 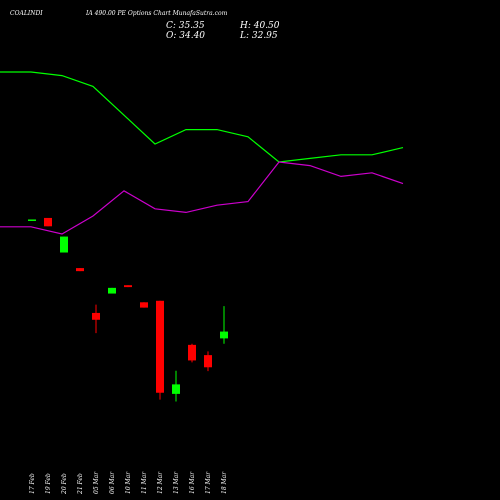 I want to click on symbol-label: COALINDI, so click(x=26, y=13).